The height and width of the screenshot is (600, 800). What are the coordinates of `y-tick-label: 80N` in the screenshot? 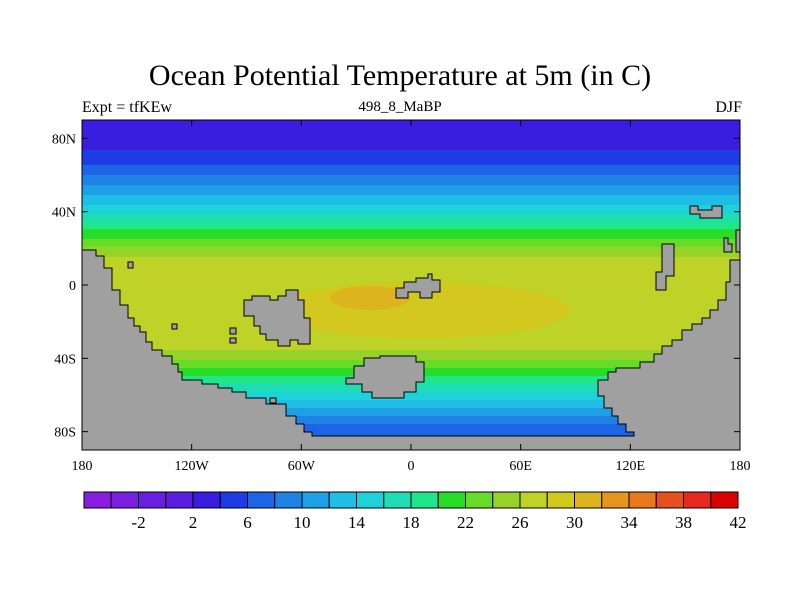 It's located at (64, 139).